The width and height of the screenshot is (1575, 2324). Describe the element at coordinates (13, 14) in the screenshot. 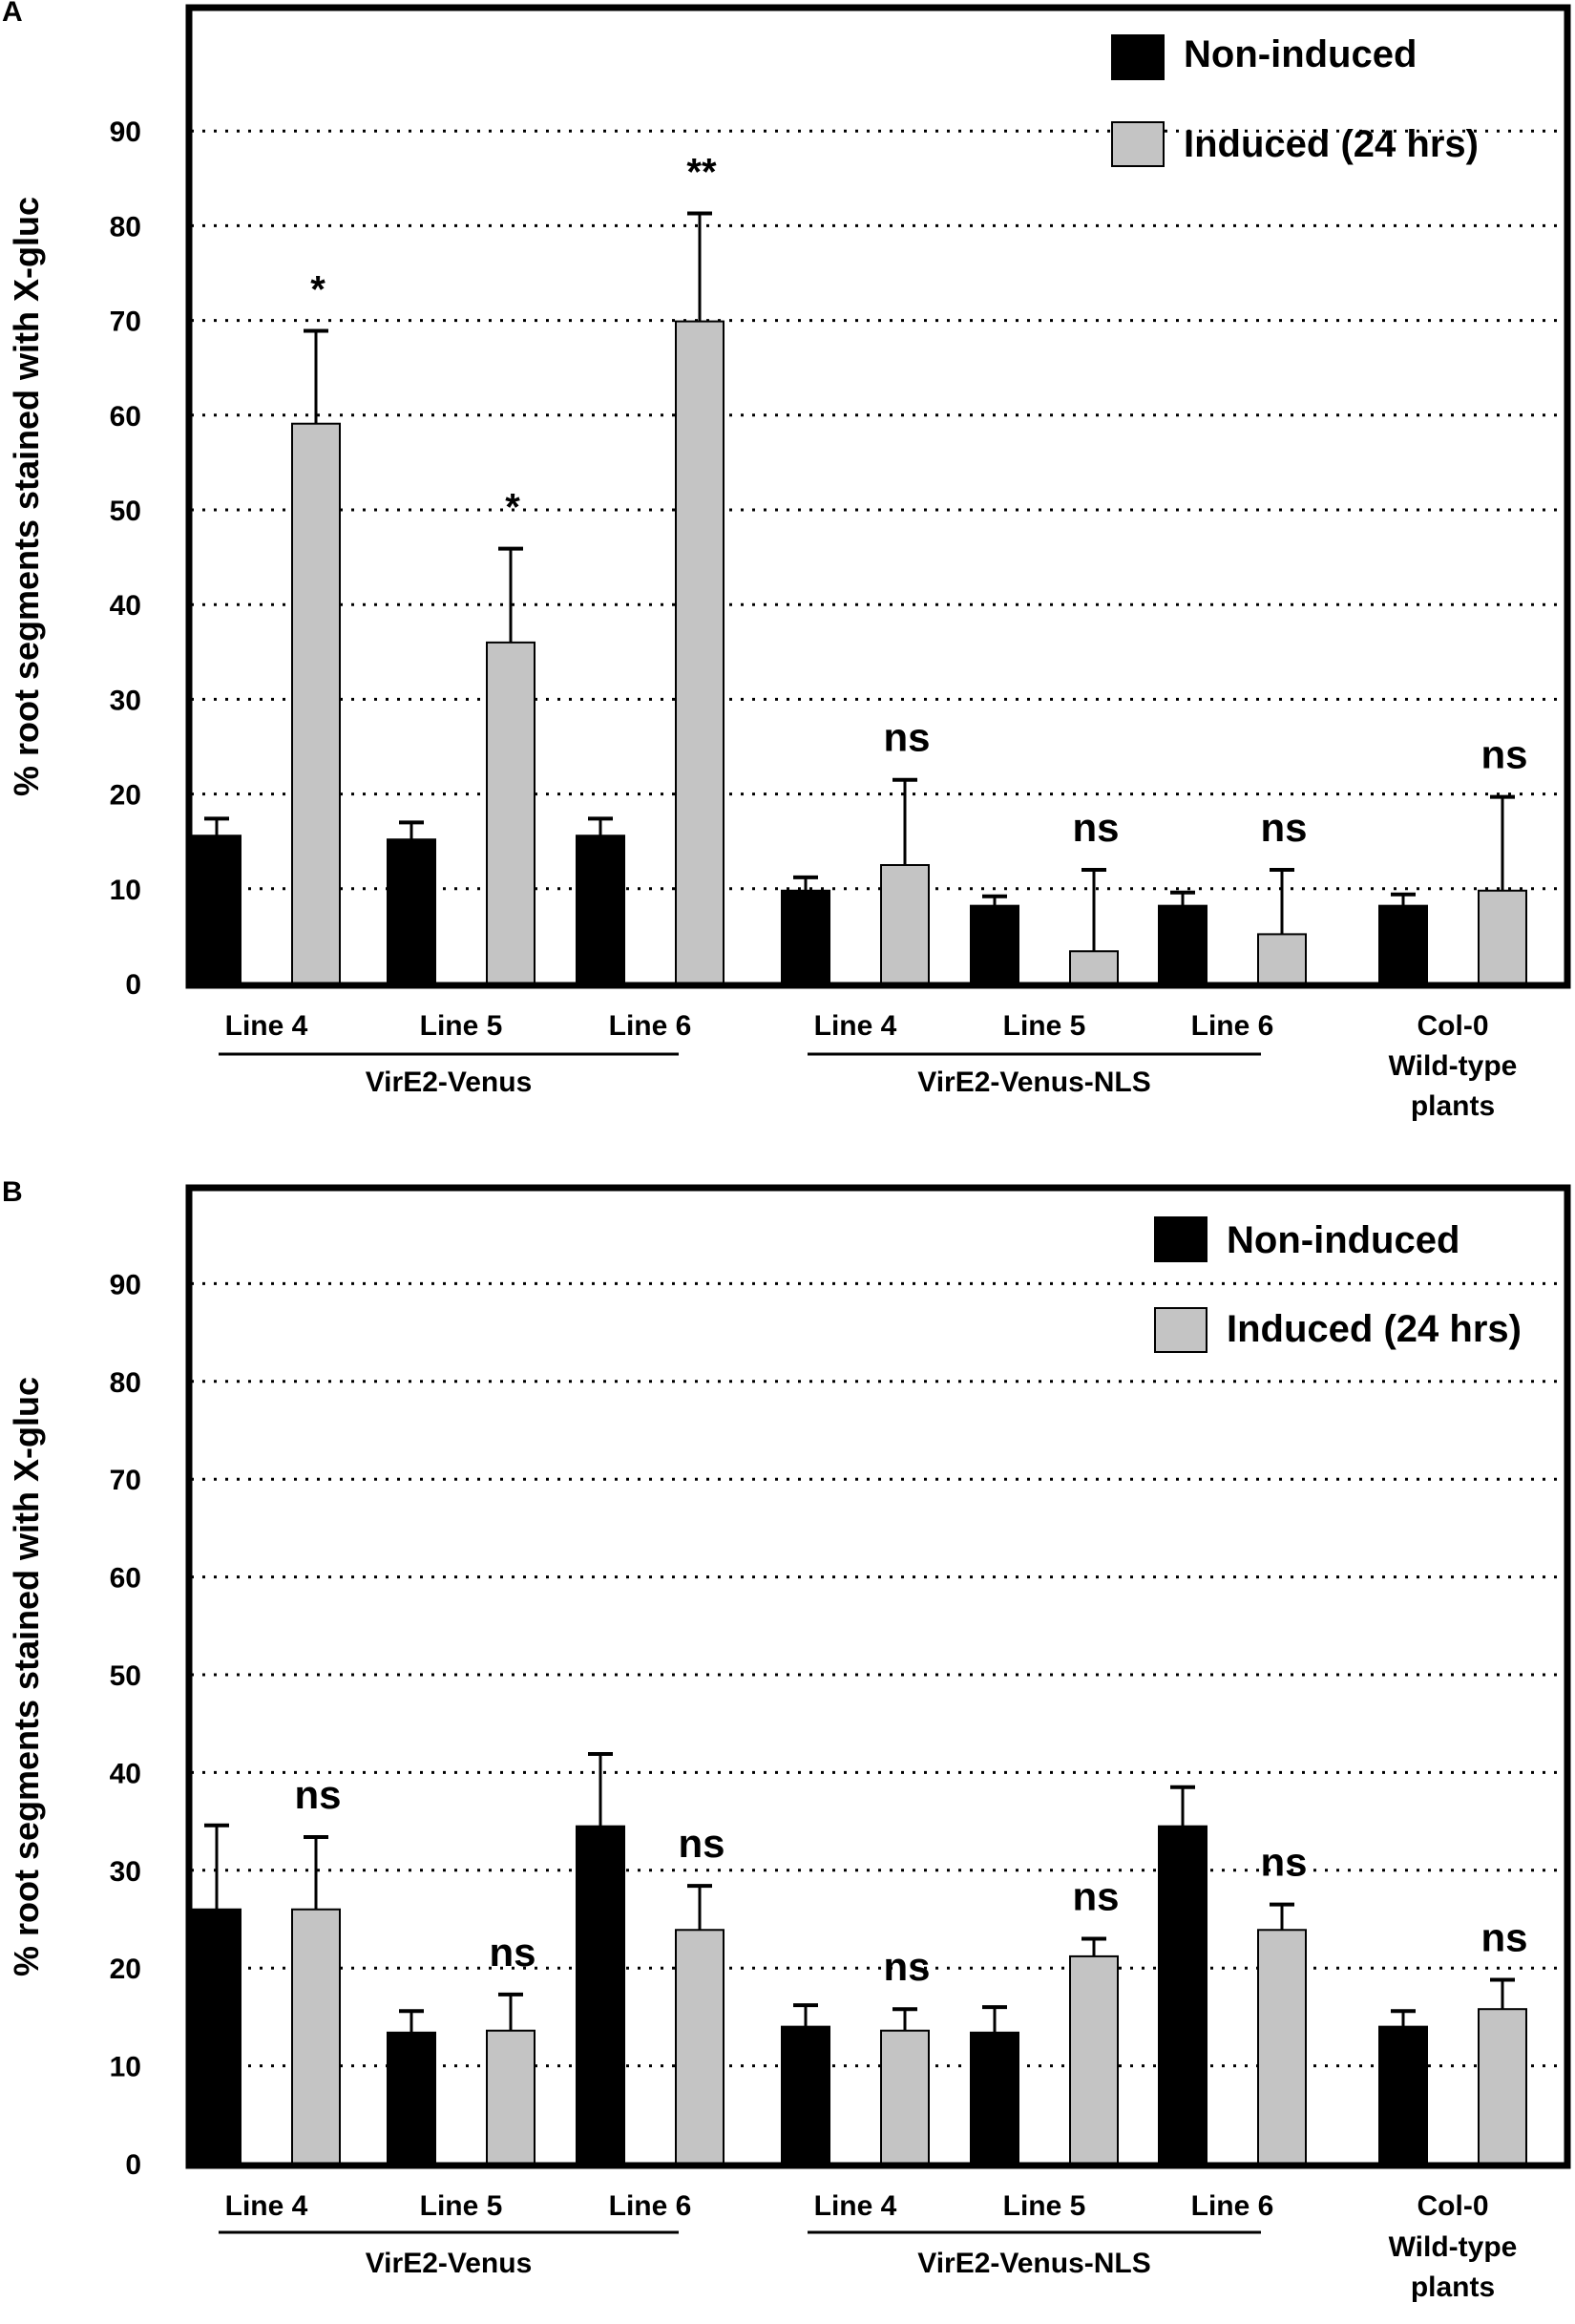

I see `panel-letter: A` at that location.